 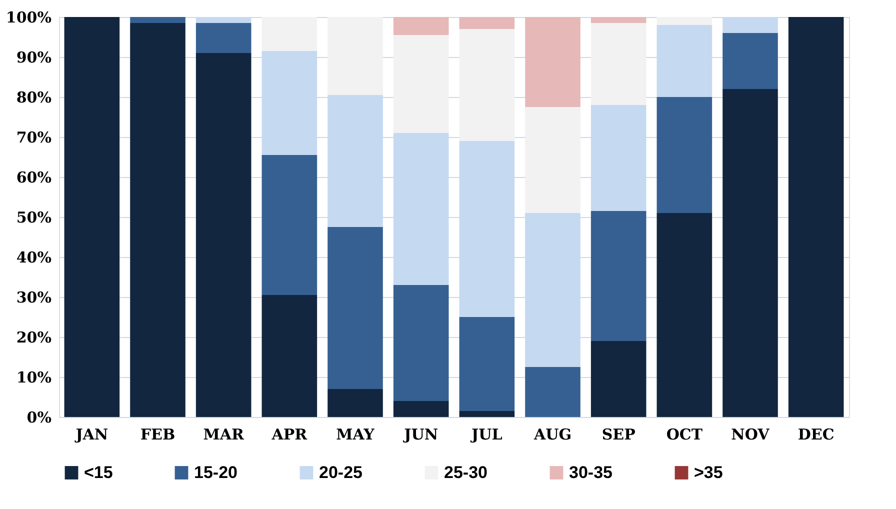 I want to click on y-tick-label: 90%, so click(x=34, y=57).